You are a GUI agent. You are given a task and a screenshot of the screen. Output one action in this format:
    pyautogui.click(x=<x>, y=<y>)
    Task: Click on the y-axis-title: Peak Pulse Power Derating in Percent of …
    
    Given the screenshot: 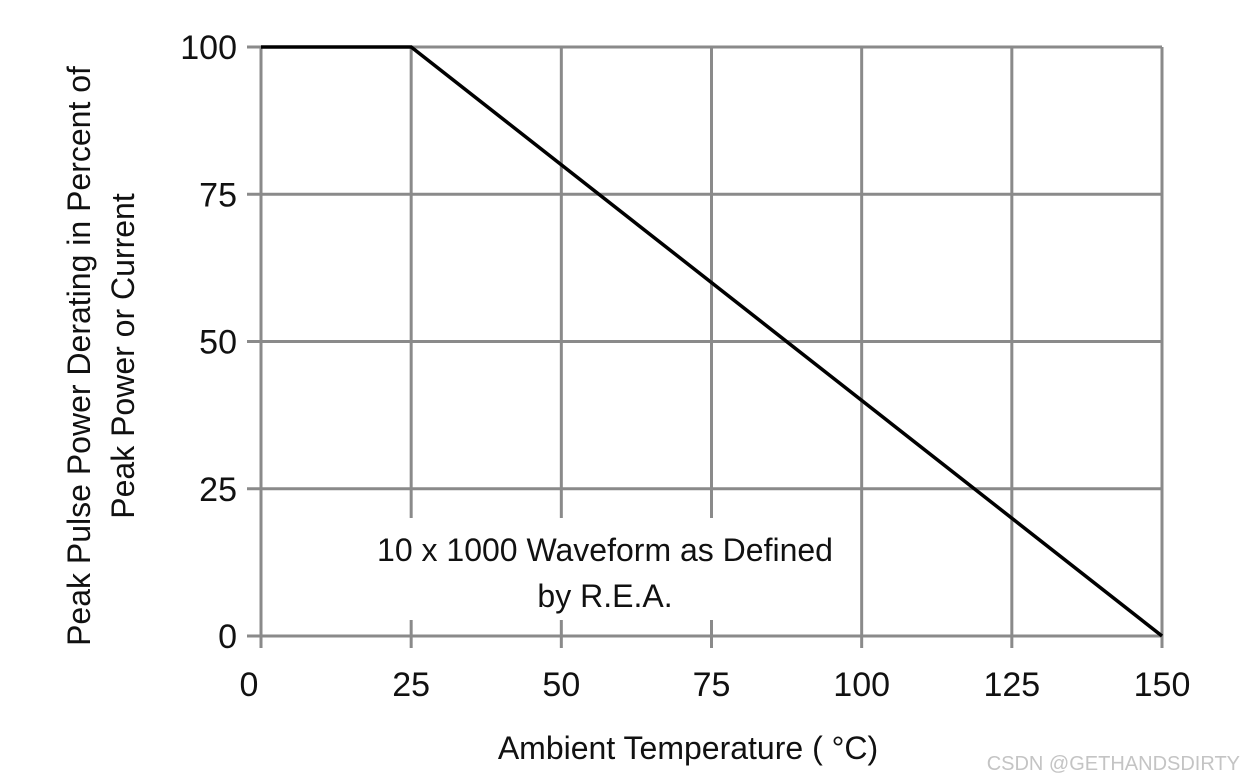 What is the action you would take?
    pyautogui.click(x=101, y=356)
    